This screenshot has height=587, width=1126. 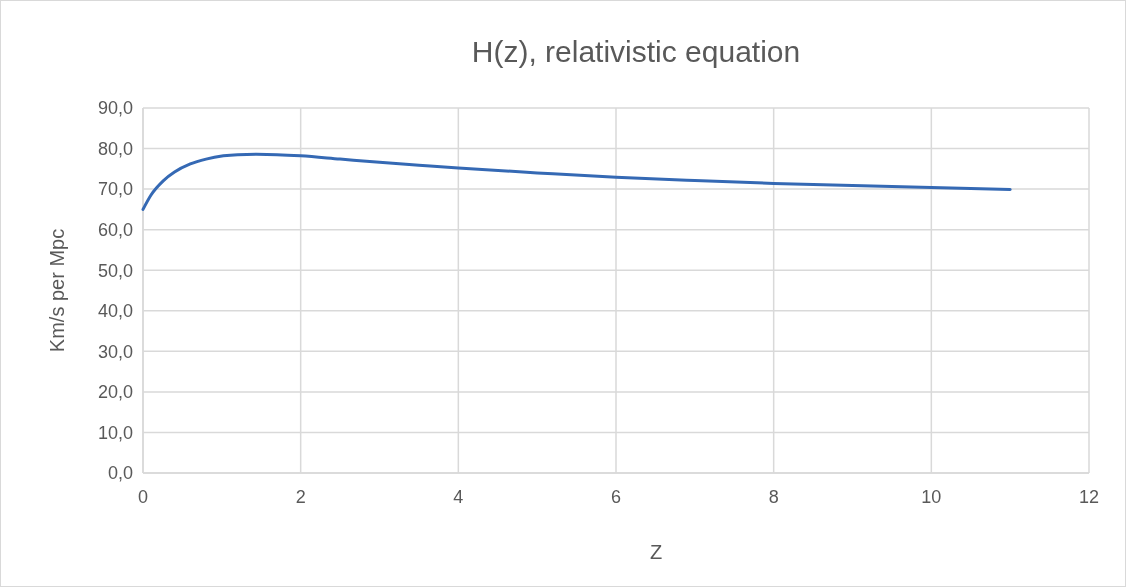 I want to click on chart-title: H(z), relativistic equation, so click(x=636, y=51).